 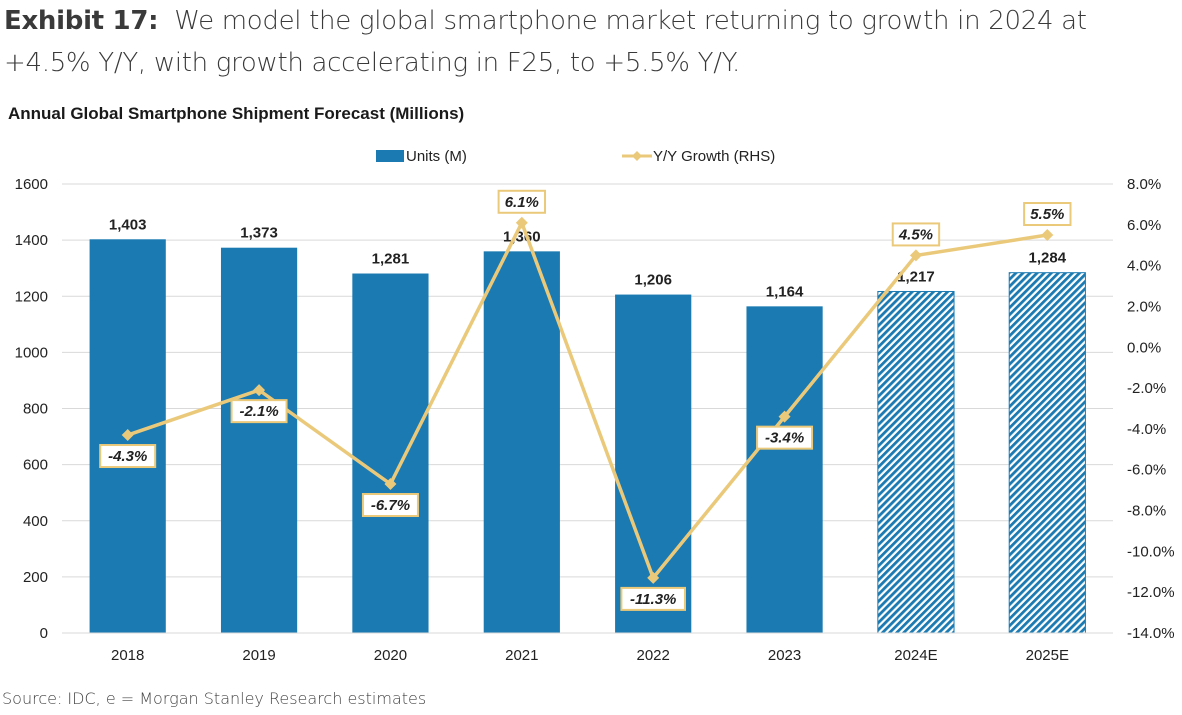 I want to click on growth-label: -11.3%, so click(x=653, y=599).